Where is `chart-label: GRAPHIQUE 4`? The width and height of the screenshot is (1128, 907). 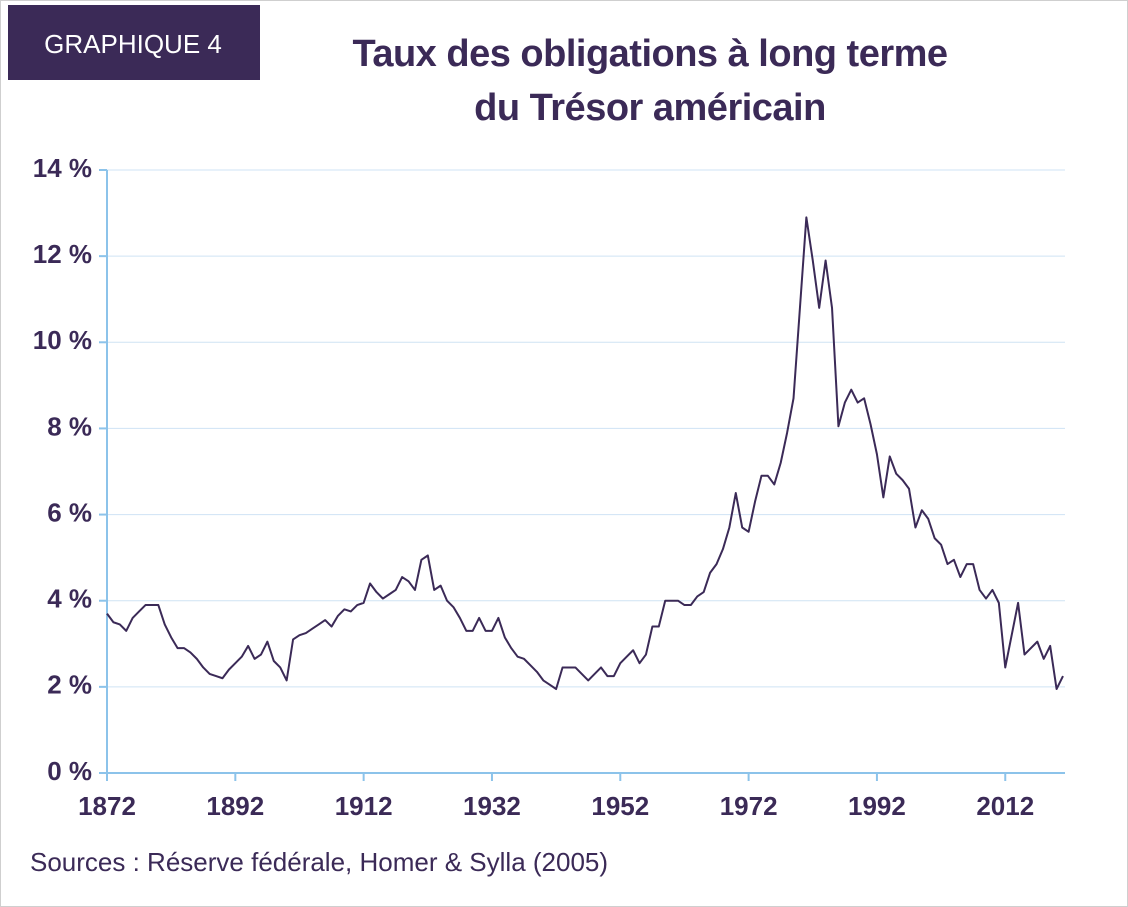 chart-label: GRAPHIQUE 4 is located at coordinates (133, 44).